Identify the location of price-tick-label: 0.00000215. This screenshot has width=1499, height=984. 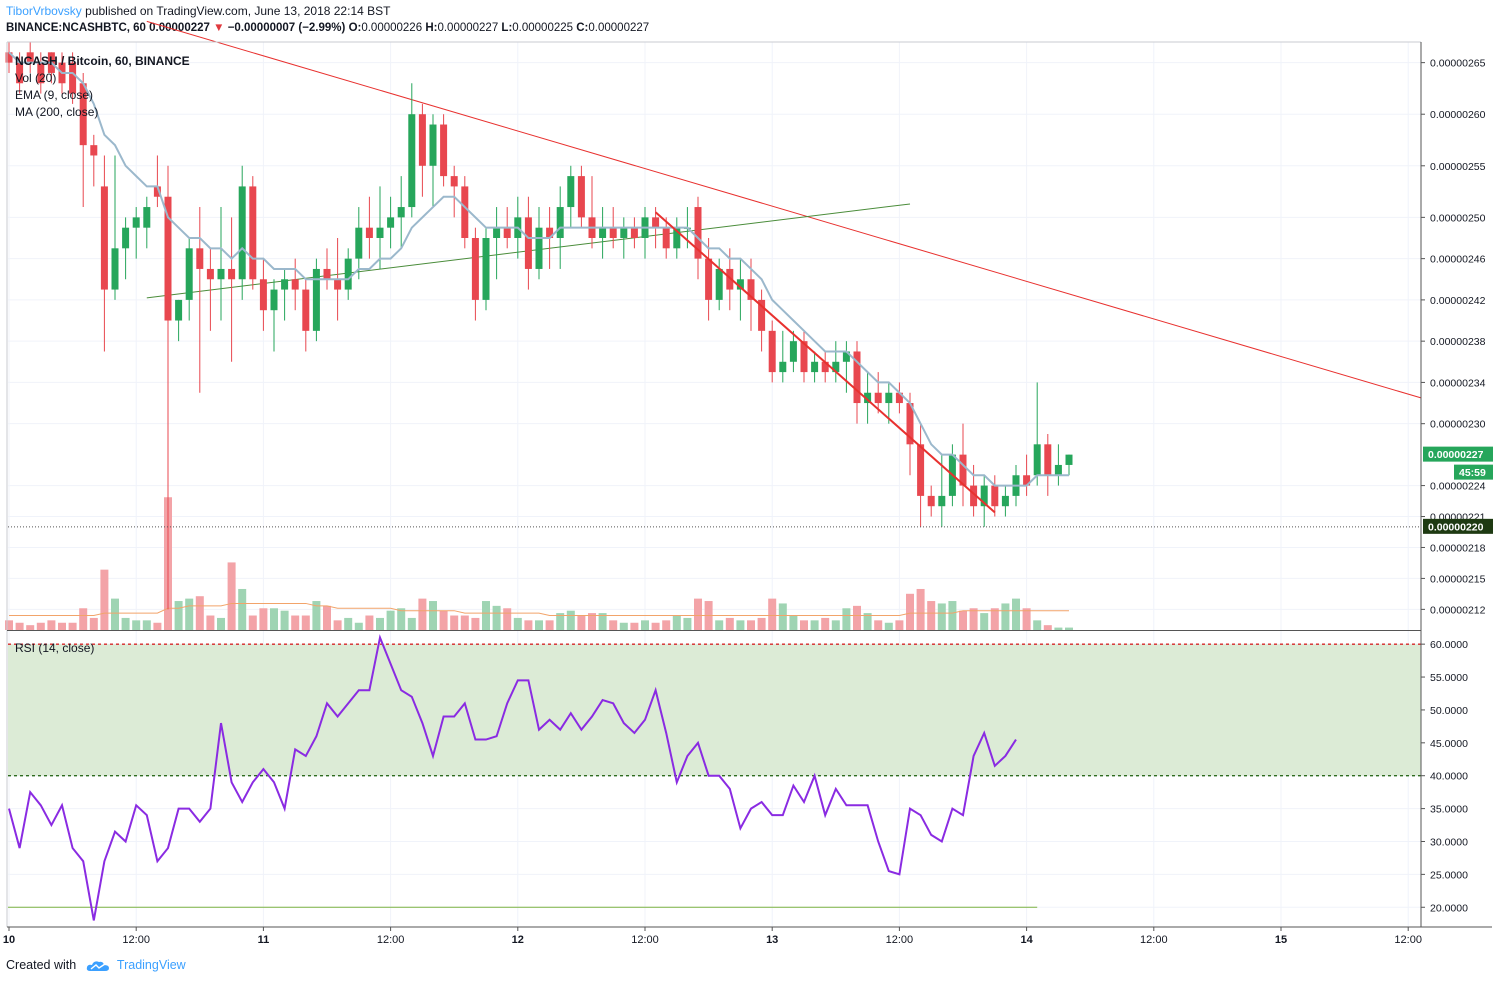
(1458, 579).